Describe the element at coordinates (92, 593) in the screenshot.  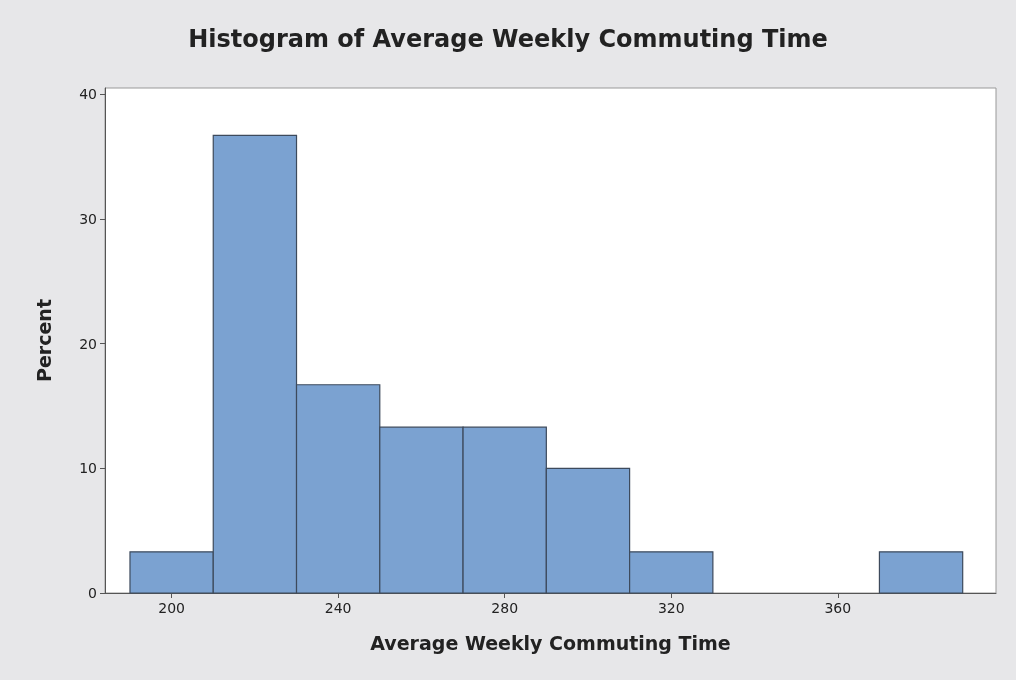
I see `y-tick-label: 0` at that location.